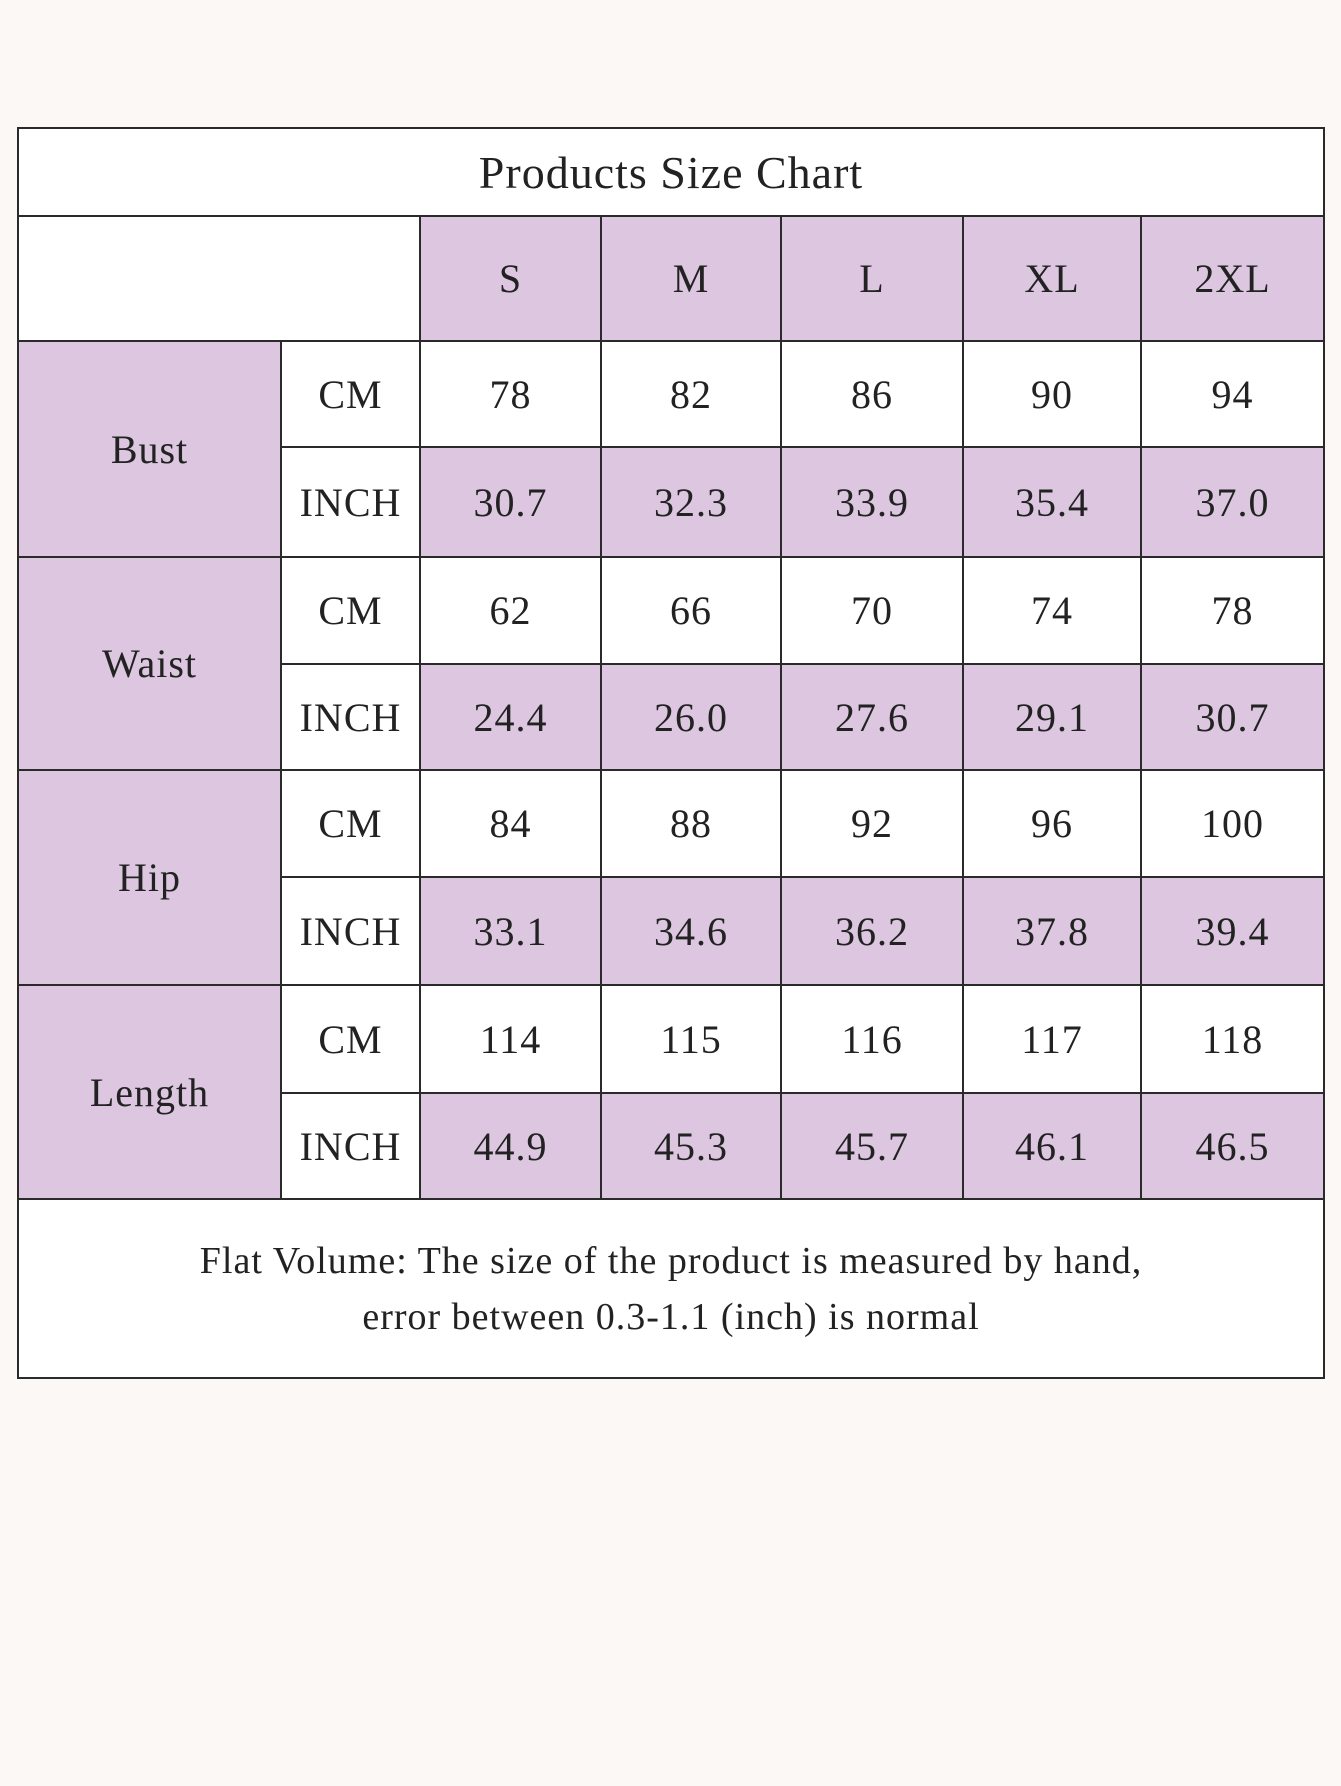  I want to click on size-value: 70, so click(872, 610).